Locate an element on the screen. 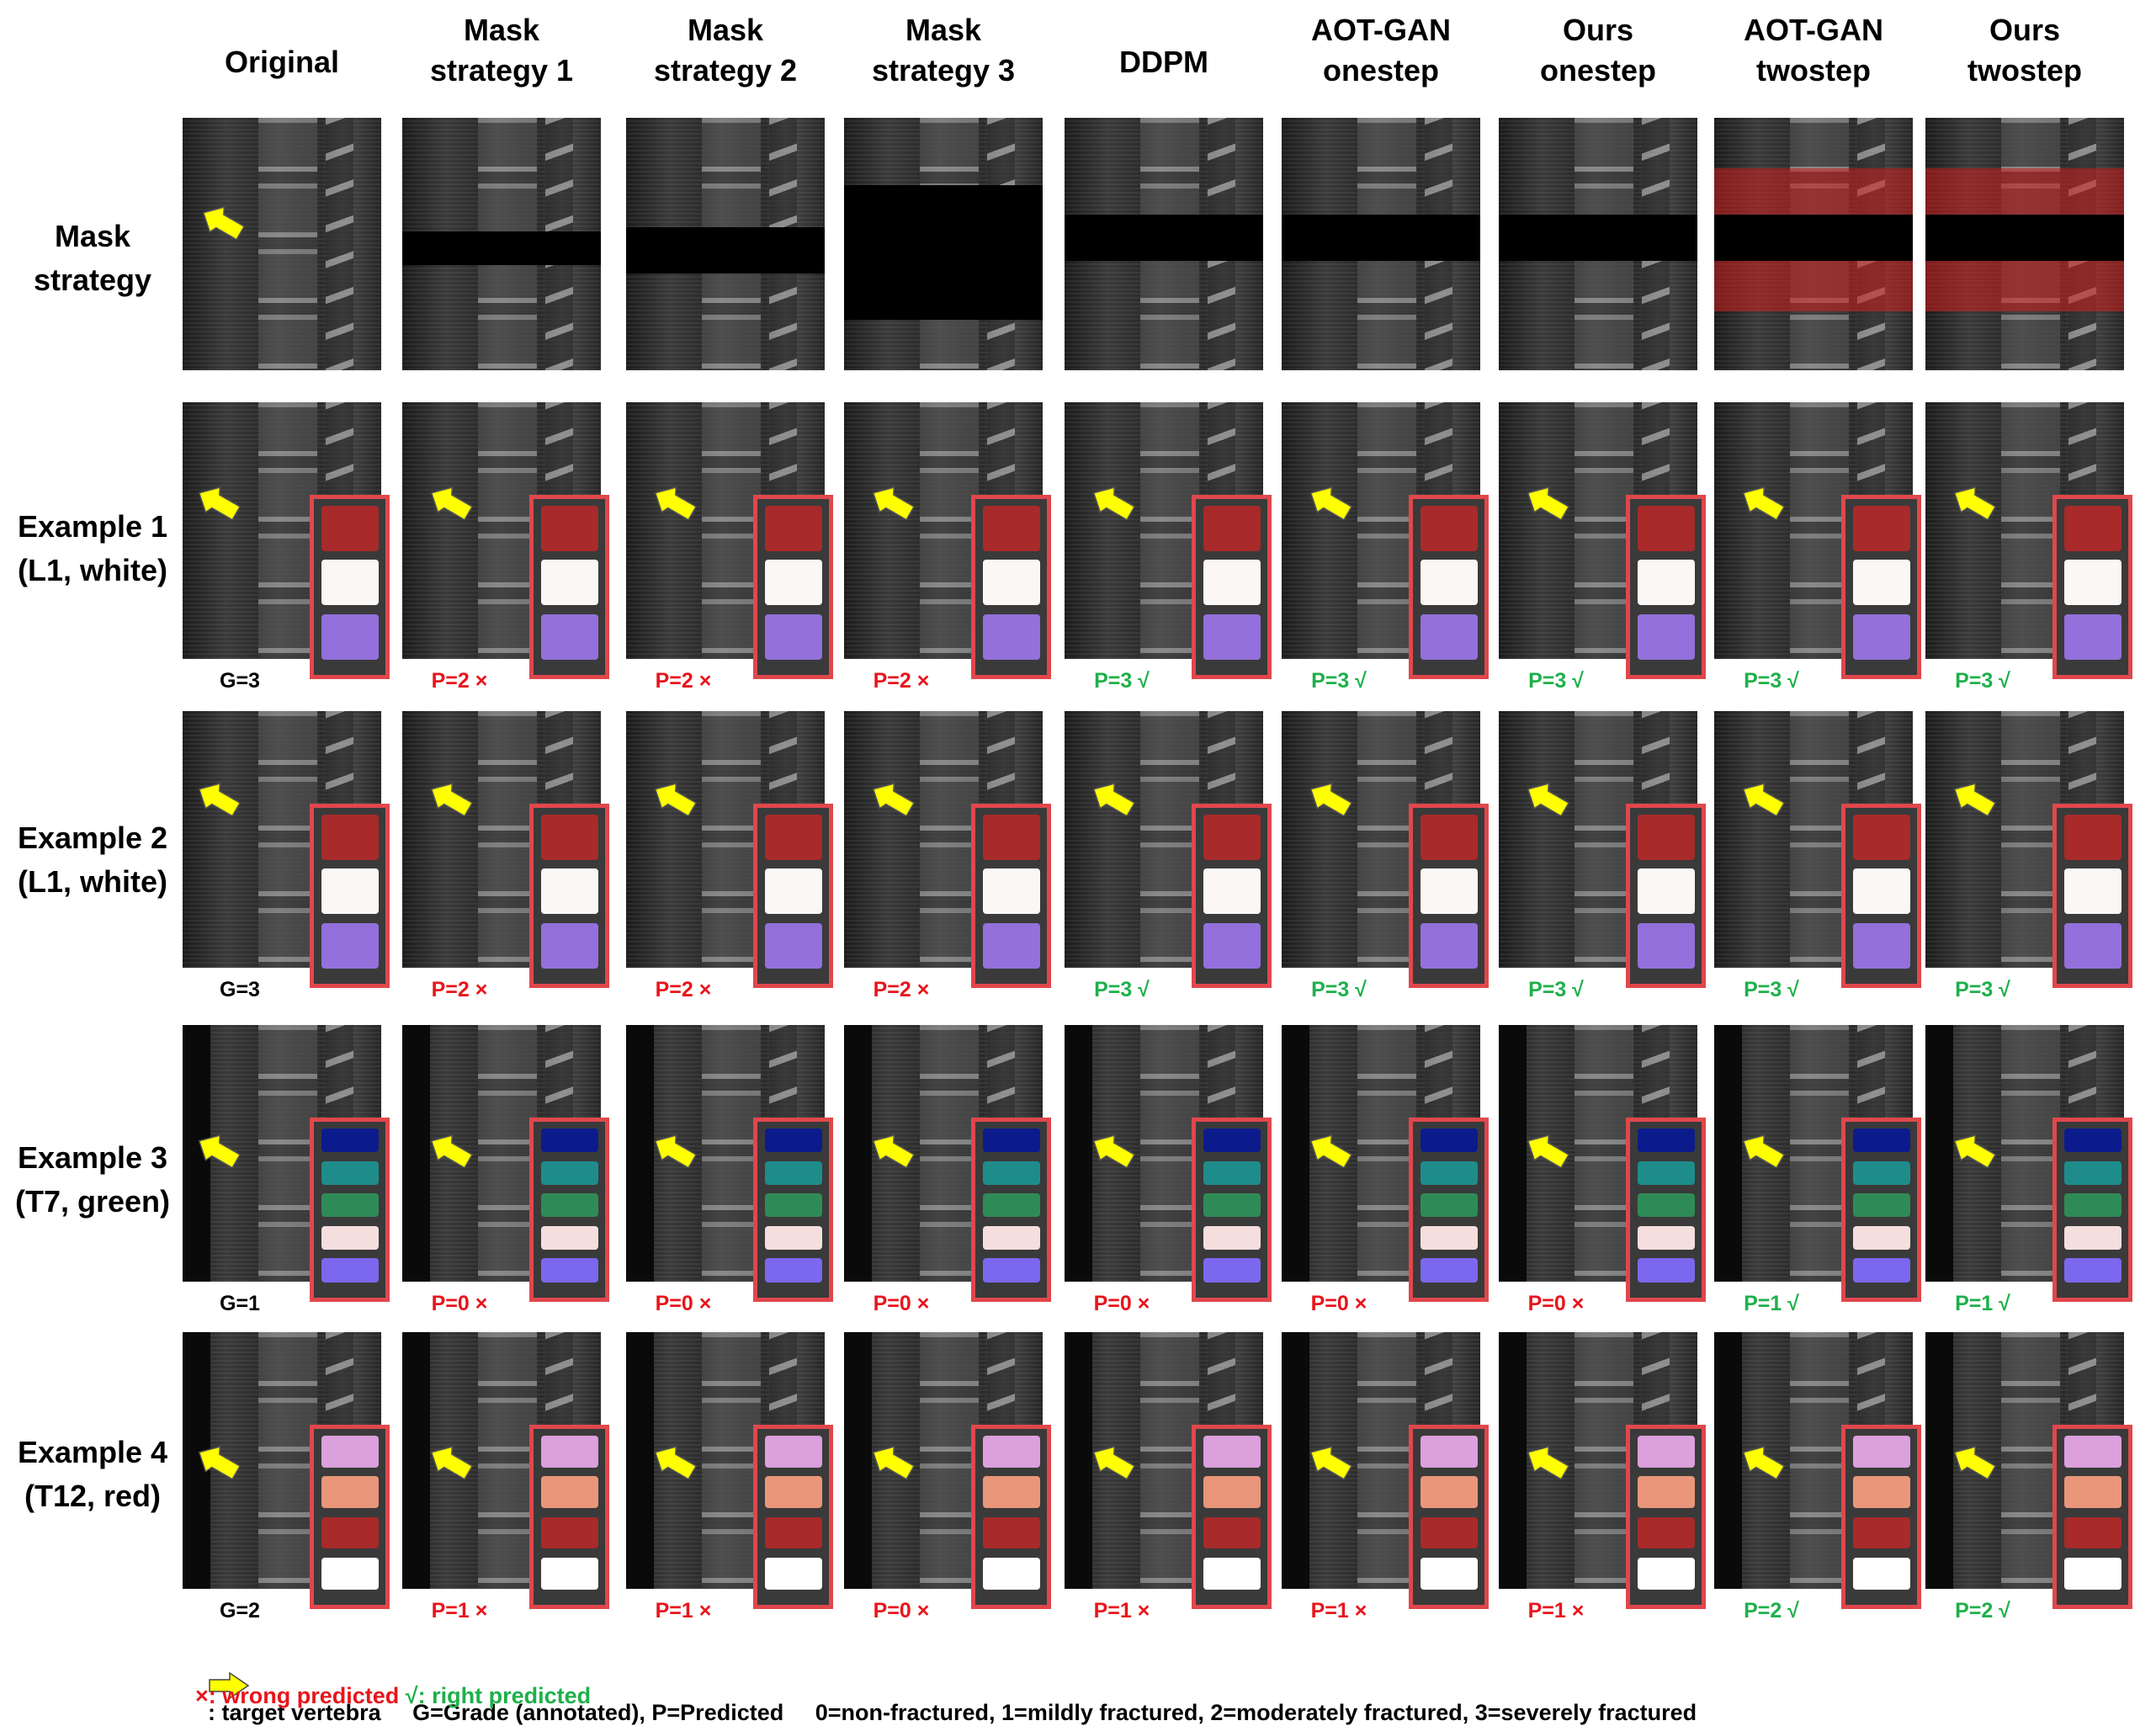  mask-region is located at coordinates (943, 253).